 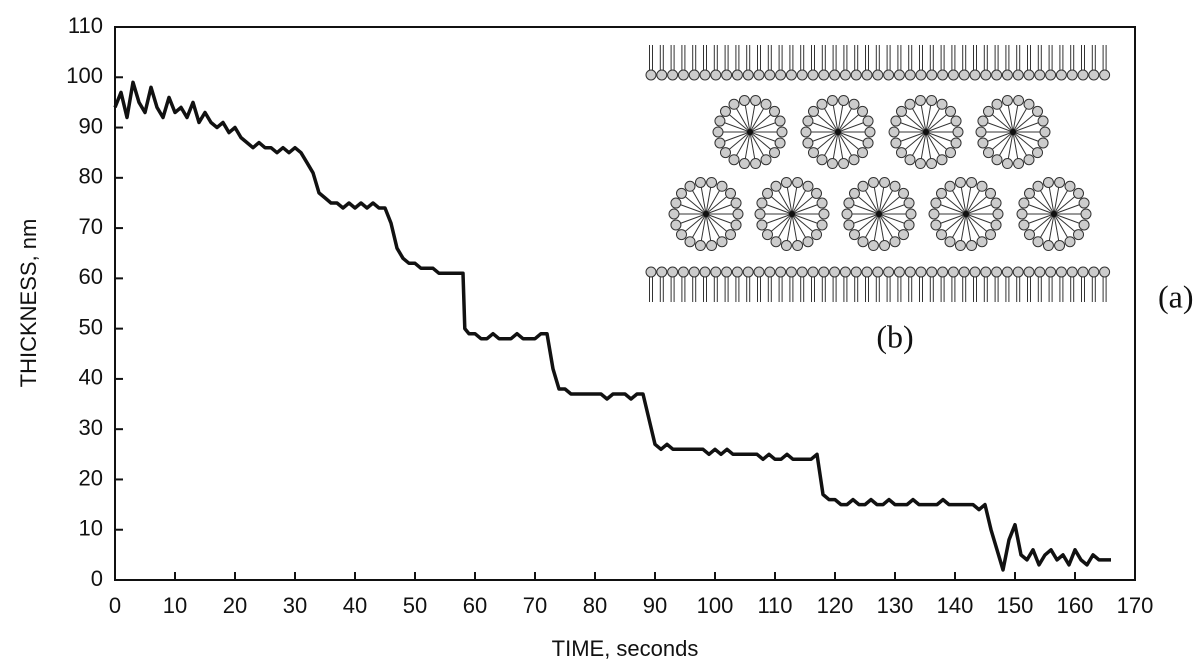 I want to click on y-tick-label: 0, so click(x=97, y=578).